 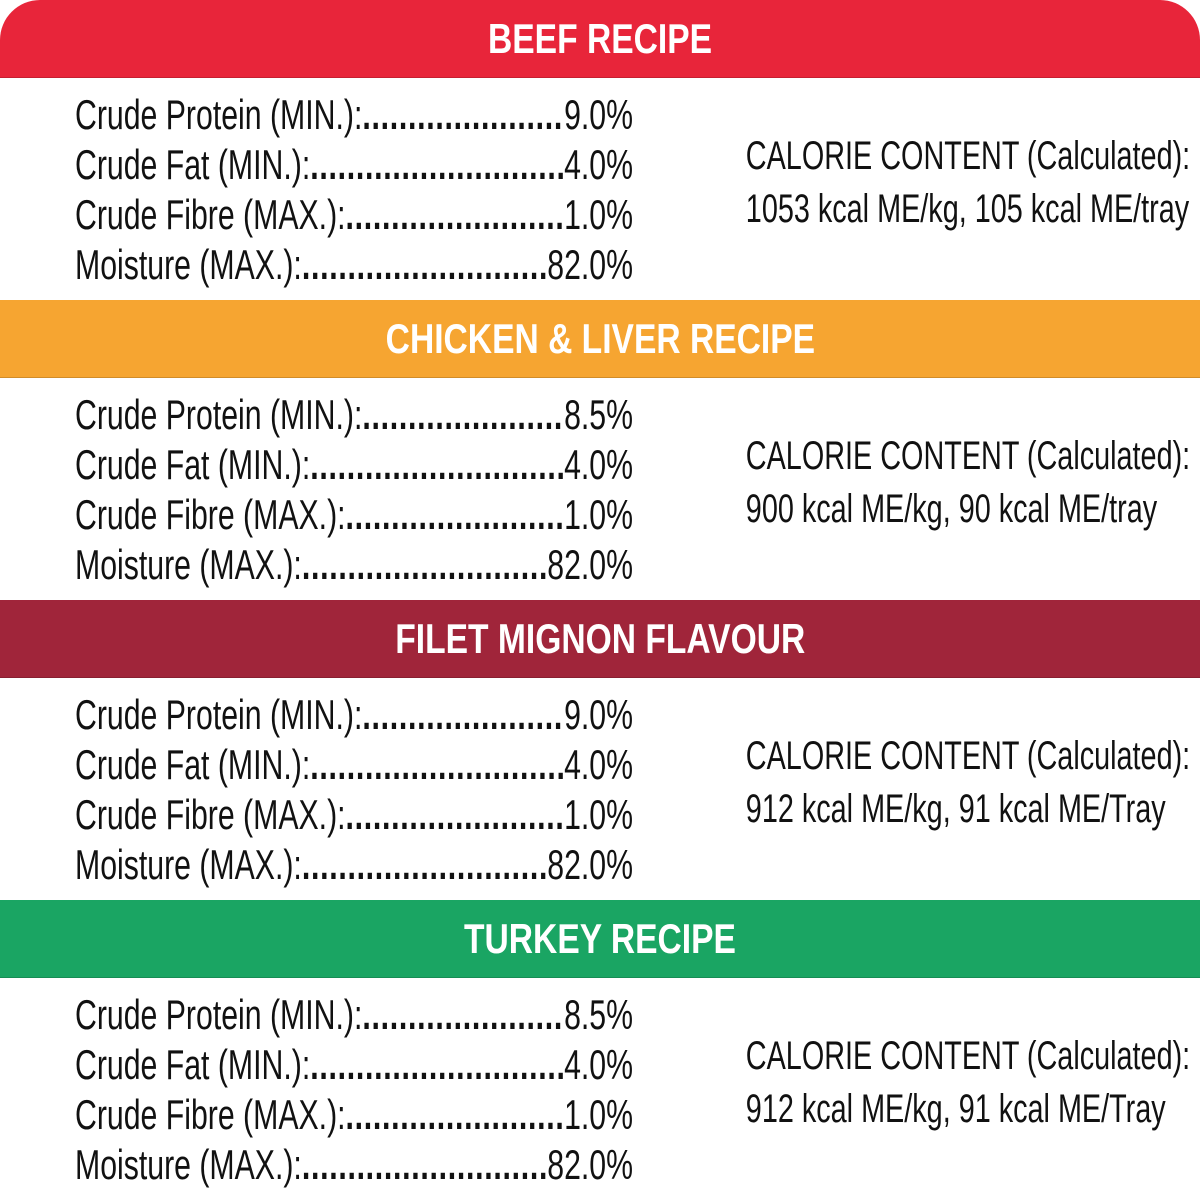 I want to click on recipe-header: TURKEY RECIPE, so click(x=600, y=939).